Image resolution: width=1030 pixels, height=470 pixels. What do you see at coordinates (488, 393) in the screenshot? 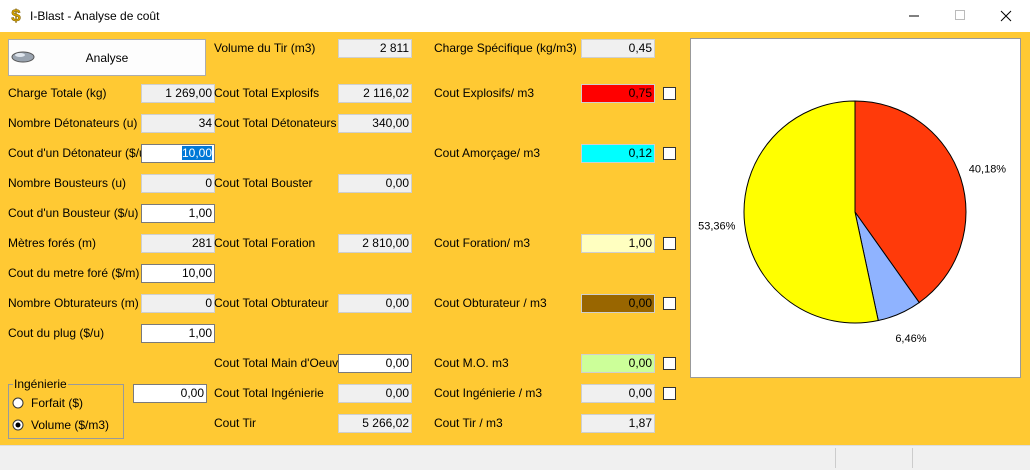
I see `field-label: Cout Ingénierie / m3` at bounding box center [488, 393].